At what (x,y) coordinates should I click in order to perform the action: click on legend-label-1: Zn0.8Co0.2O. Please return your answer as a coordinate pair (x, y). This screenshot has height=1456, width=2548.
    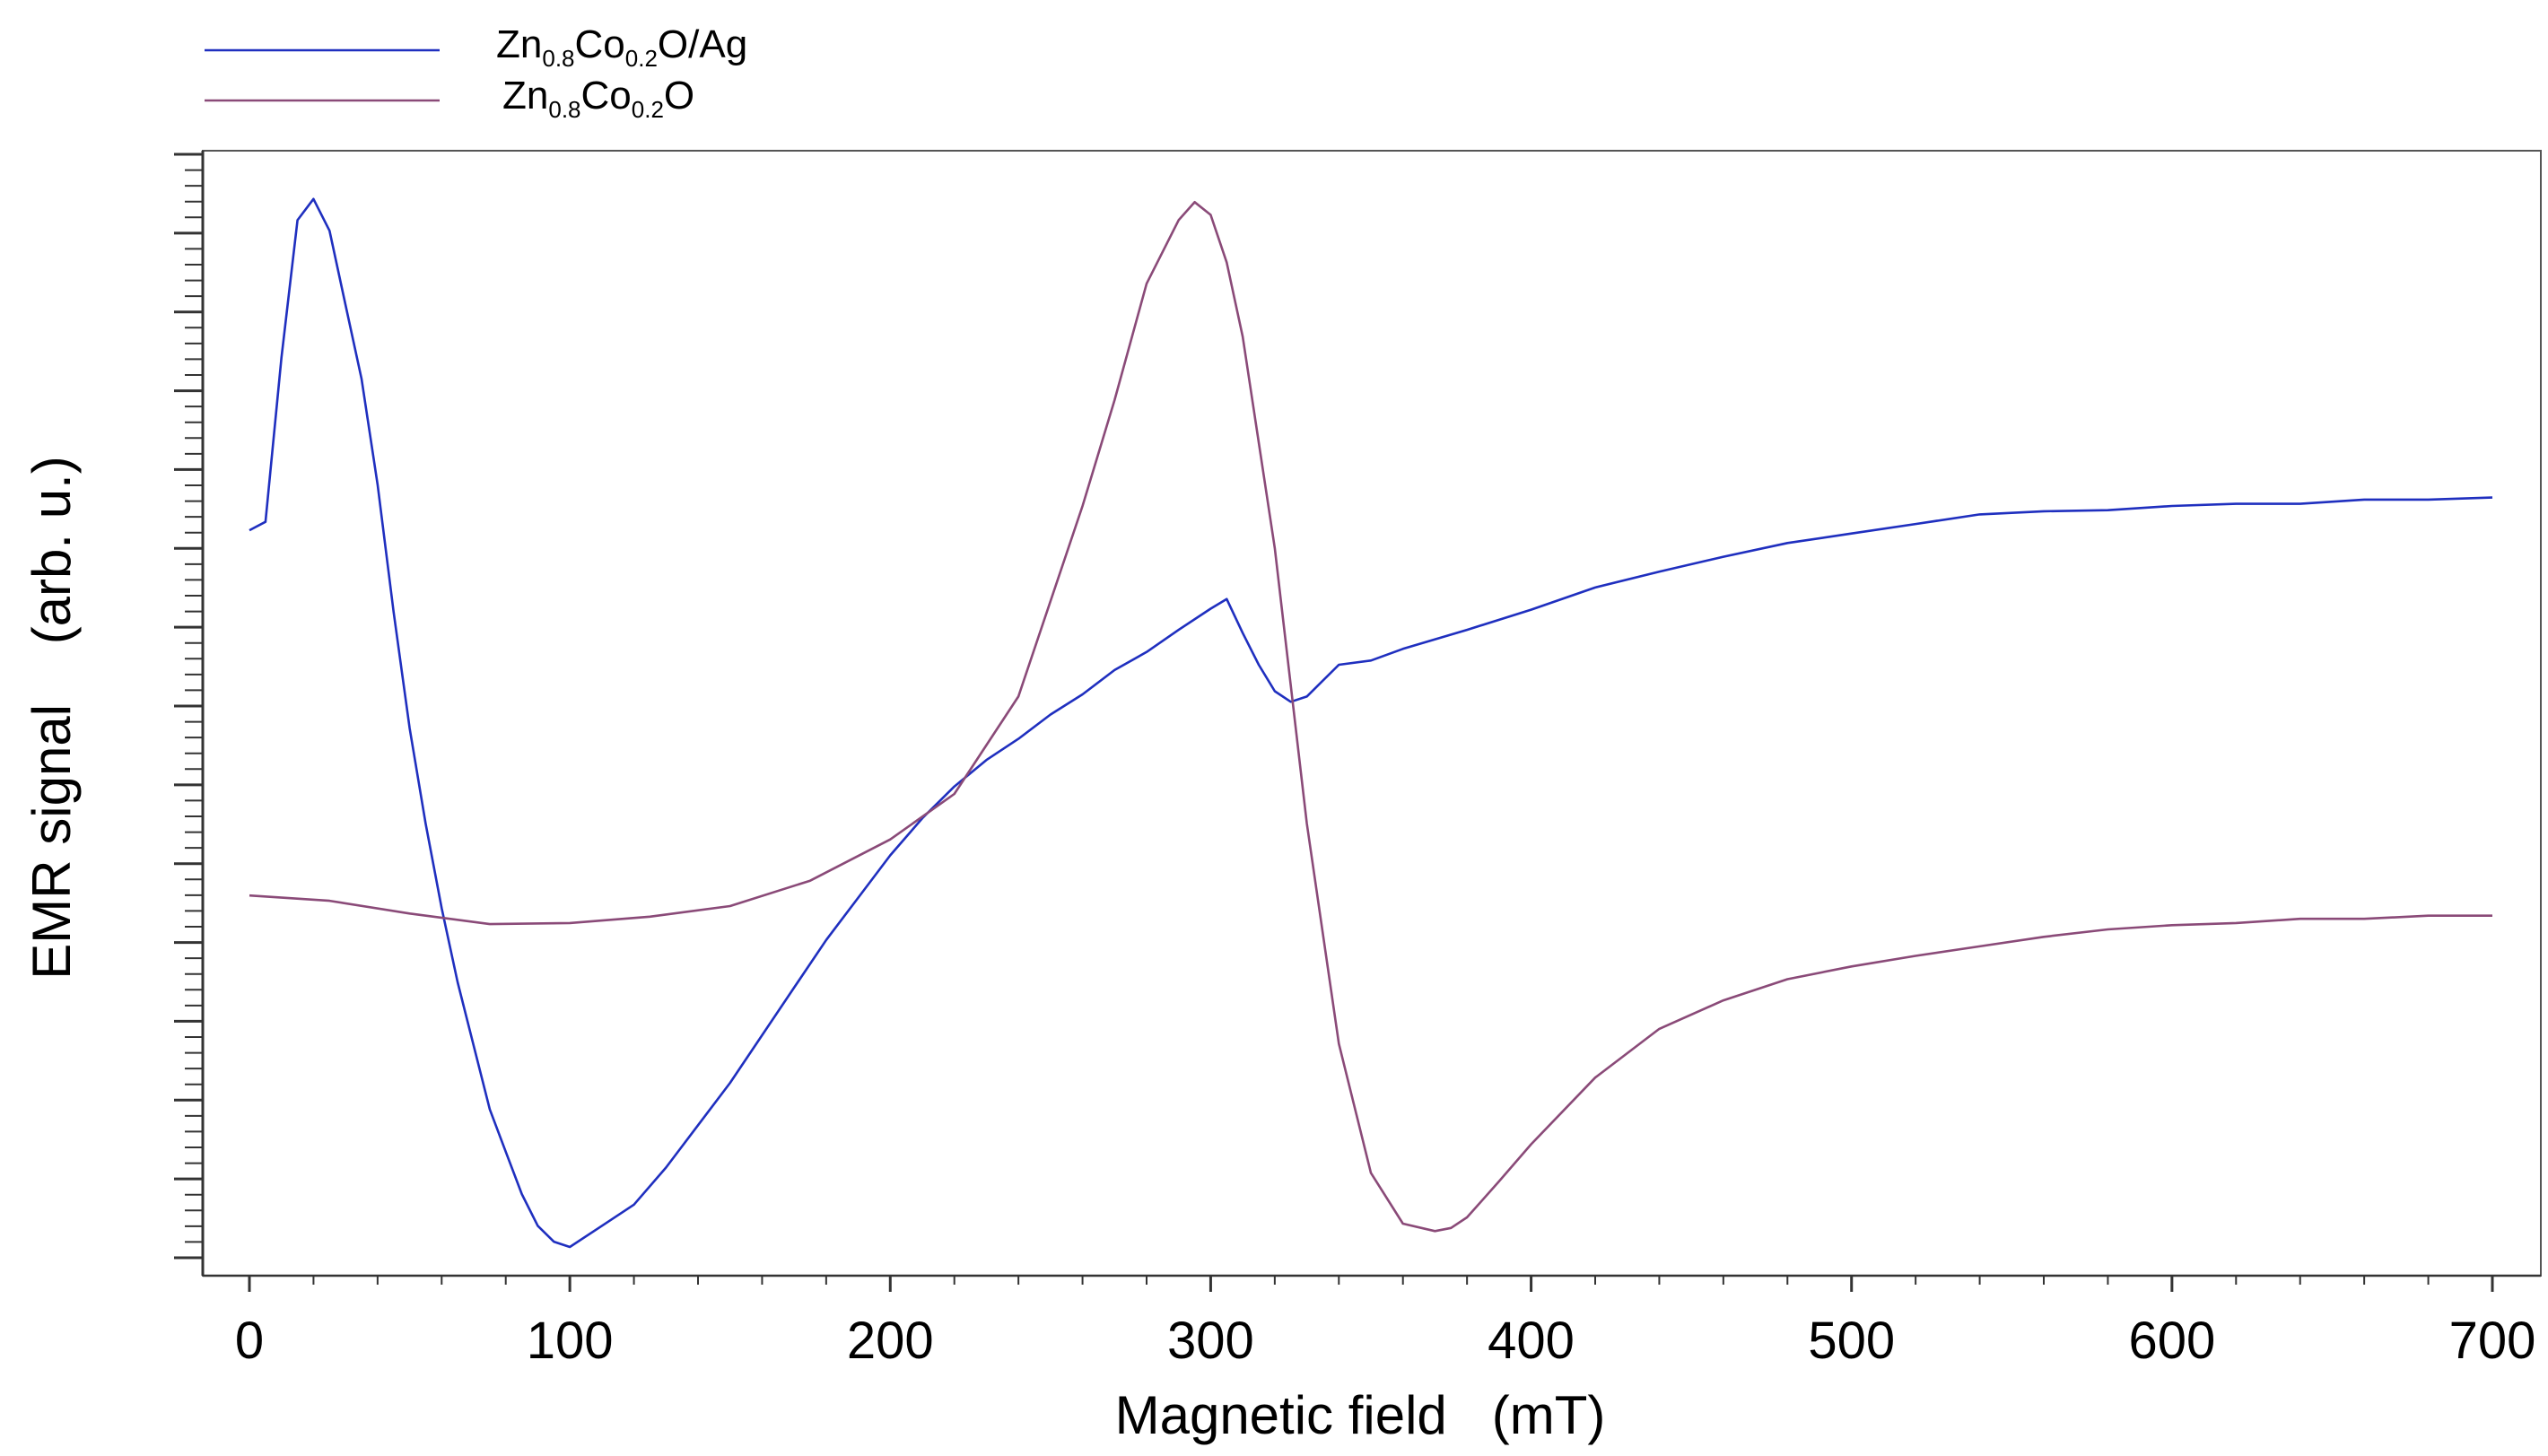
    Looking at the image, I should click on (598, 98).